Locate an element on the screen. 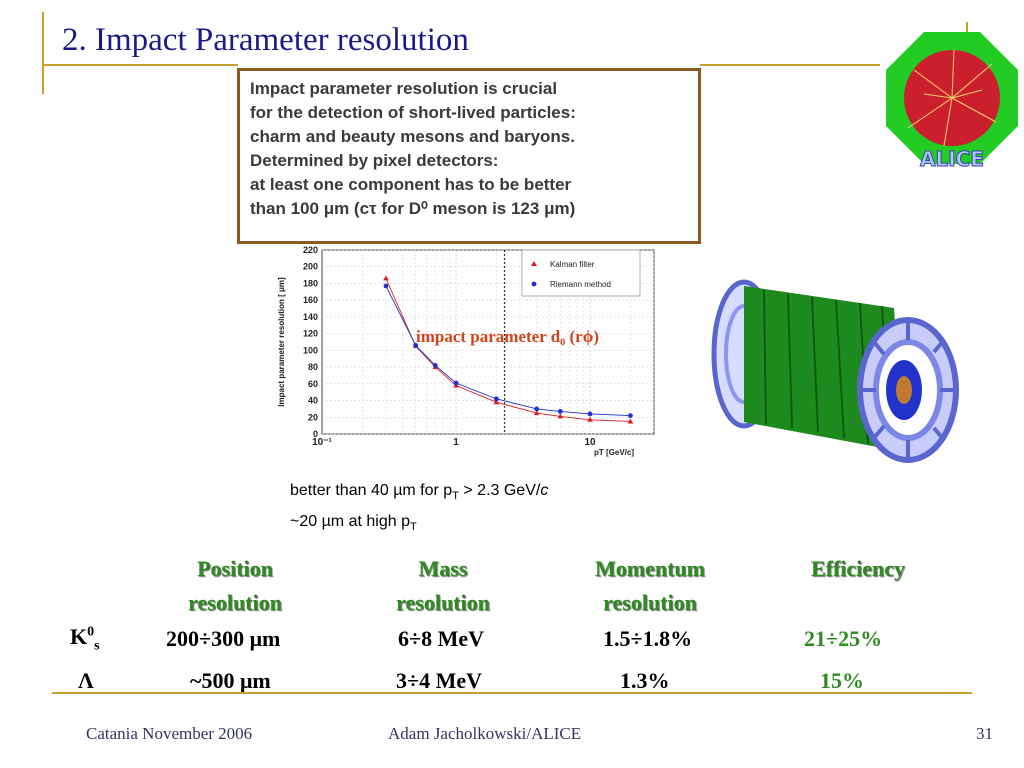 The height and width of the screenshot is (768, 1024). header-momentum: Momentum resolution is located at coordinates (650, 585).